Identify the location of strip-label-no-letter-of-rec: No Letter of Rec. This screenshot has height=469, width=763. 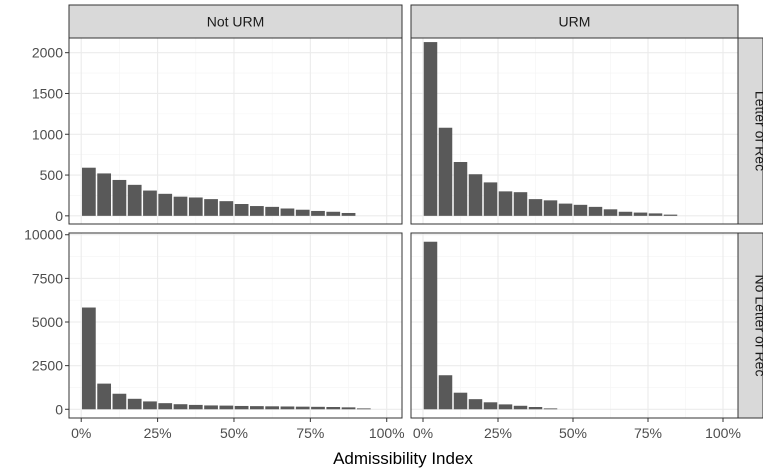
(758, 326).